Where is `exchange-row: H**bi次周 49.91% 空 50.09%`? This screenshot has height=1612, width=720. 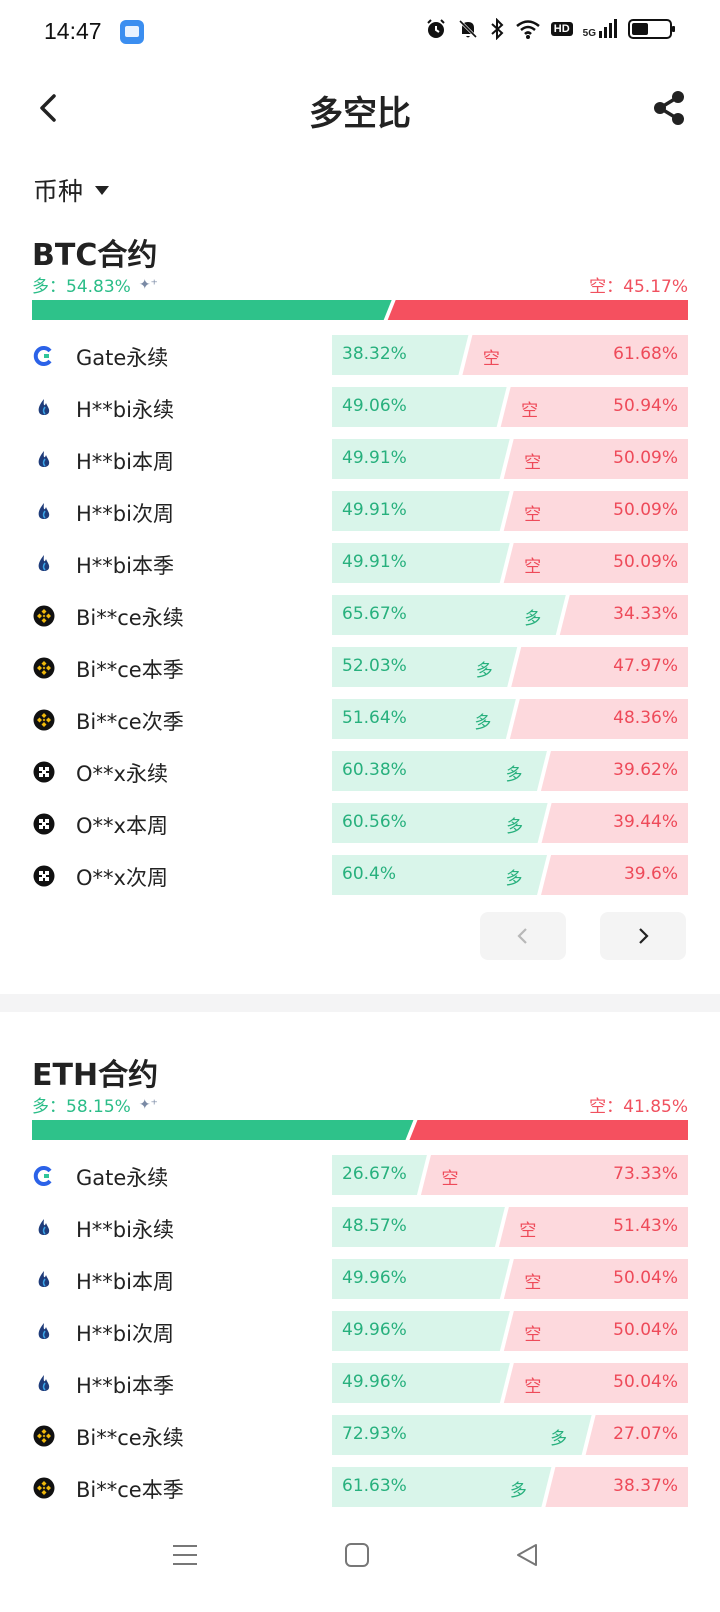
exchange-row: H**bi次周 49.91% 空 50.09% is located at coordinates (360, 512).